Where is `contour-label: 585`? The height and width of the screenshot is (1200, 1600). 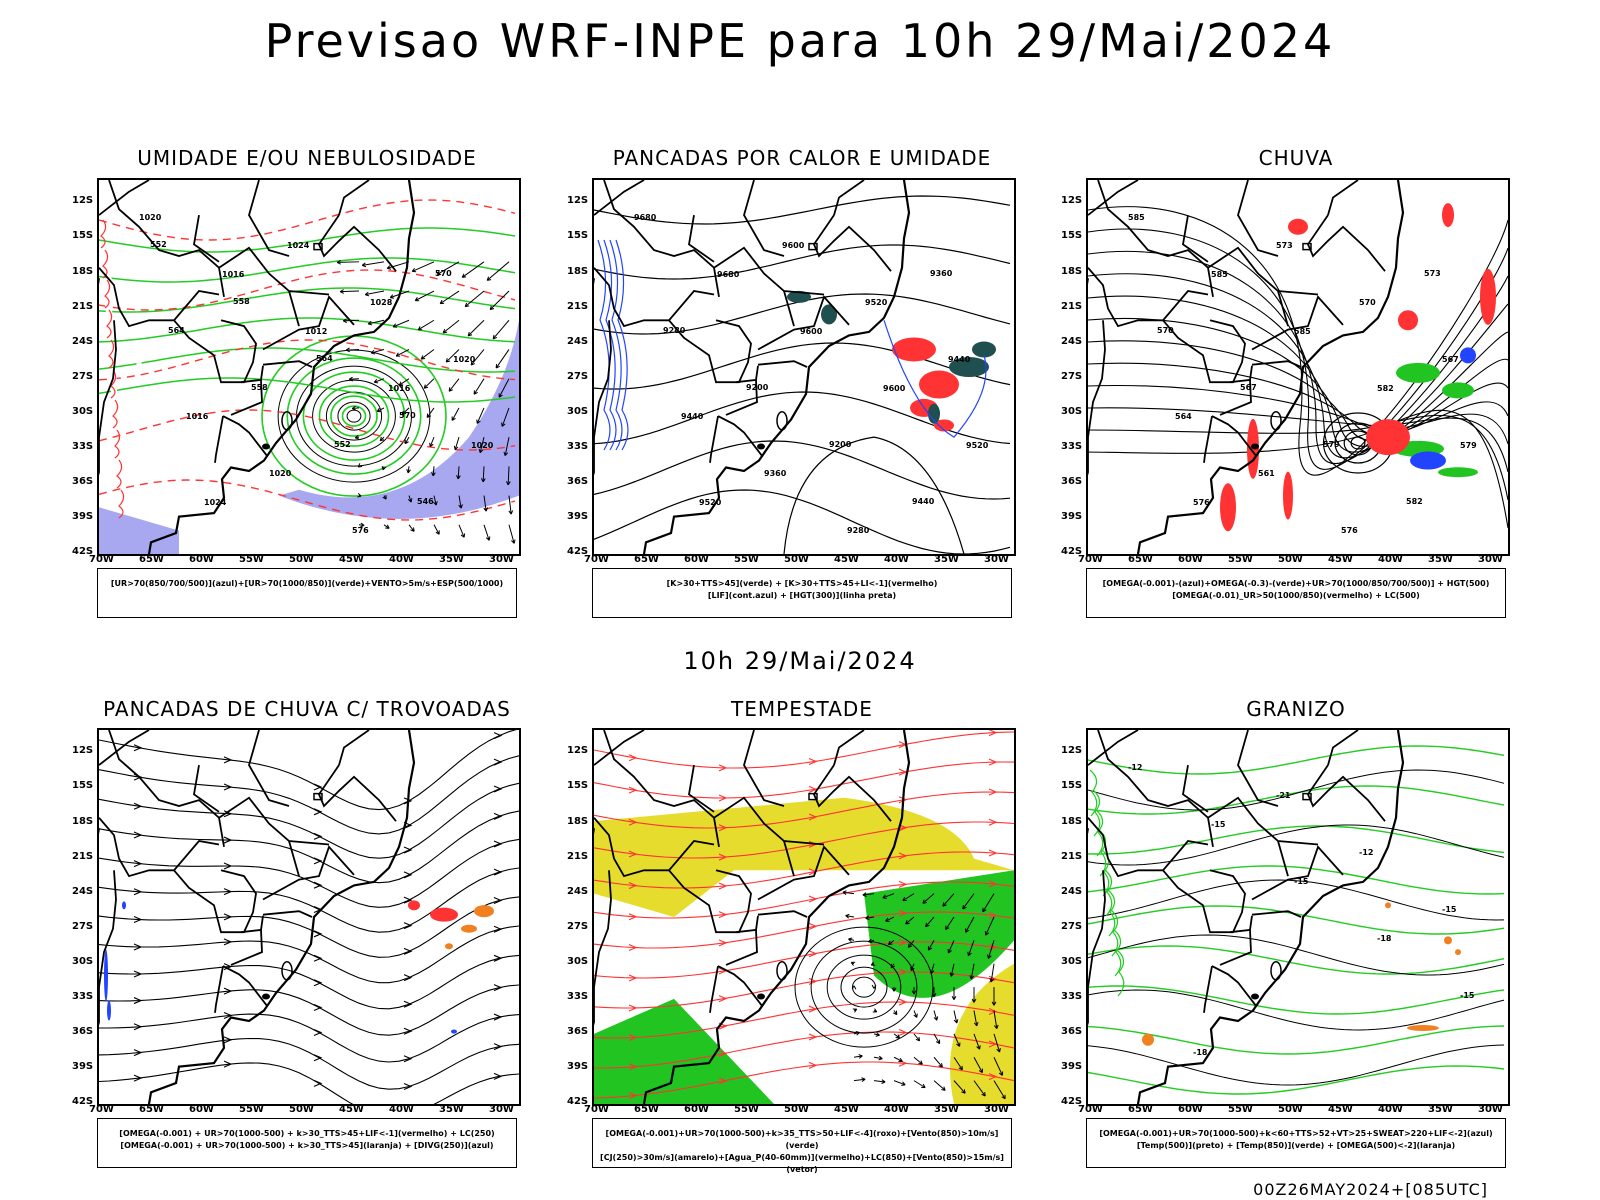
contour-label: 585 is located at coordinates (1136, 217).